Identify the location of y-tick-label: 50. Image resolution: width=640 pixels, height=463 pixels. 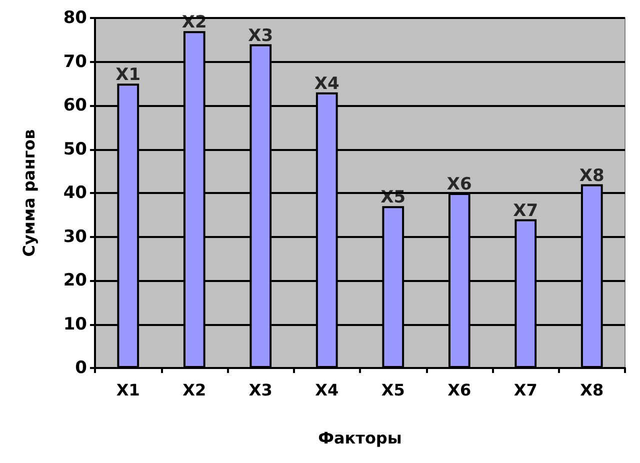
(75, 149).